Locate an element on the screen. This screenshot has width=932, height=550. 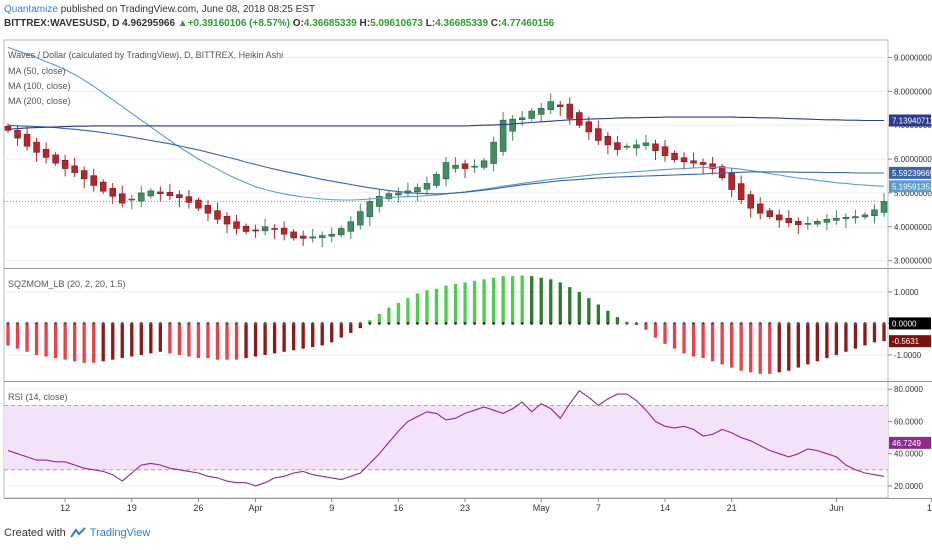
author-link: Quantamize is located at coordinates (31, 9).